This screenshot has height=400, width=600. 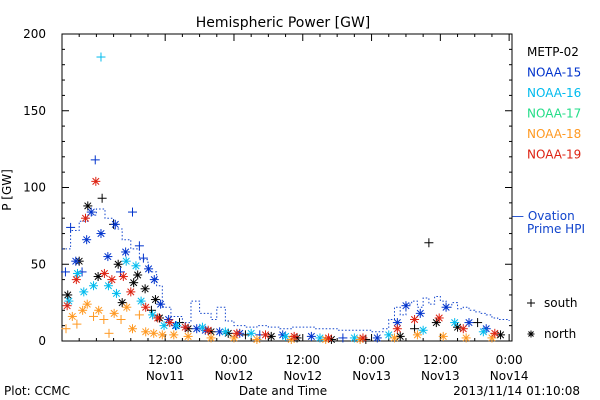 What do you see at coordinates (34, 34) in the screenshot?
I see `y-tick-label: 200` at bounding box center [34, 34].